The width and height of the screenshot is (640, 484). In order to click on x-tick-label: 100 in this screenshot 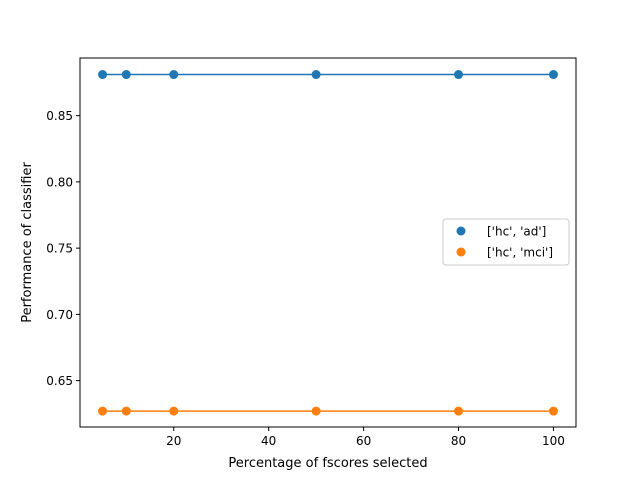, I will do `click(553, 441)`.